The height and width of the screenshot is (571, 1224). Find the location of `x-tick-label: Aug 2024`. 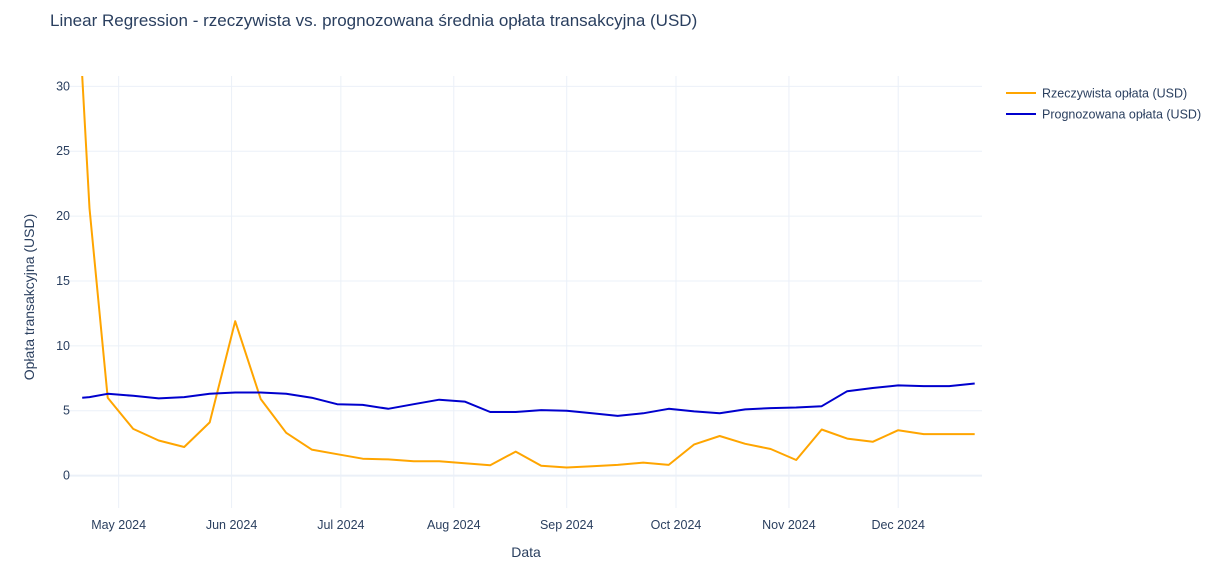

x-tick-label: Aug 2024 is located at coordinates (454, 525).